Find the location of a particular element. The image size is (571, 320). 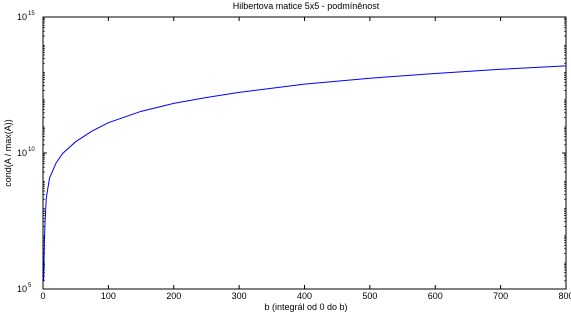

chart-title: Hilbertova matice 5x5 - podmíněnost is located at coordinates (306, 6).